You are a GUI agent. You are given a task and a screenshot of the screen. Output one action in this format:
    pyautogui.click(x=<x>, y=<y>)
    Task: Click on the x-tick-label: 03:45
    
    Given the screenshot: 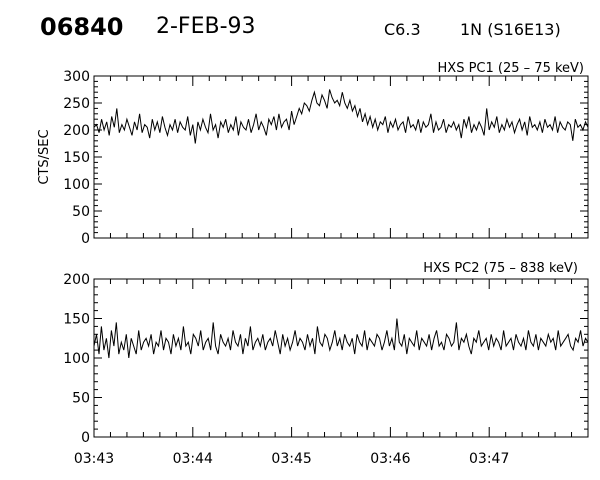 What is the action you would take?
    pyautogui.click(x=291, y=459)
    